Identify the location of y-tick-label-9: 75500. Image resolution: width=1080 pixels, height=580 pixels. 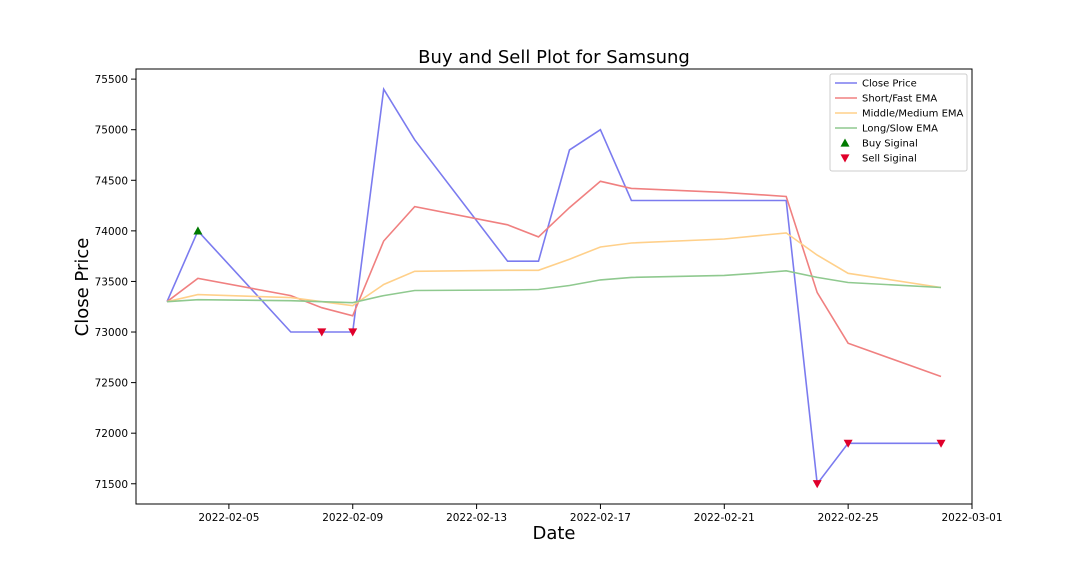
(111, 80).